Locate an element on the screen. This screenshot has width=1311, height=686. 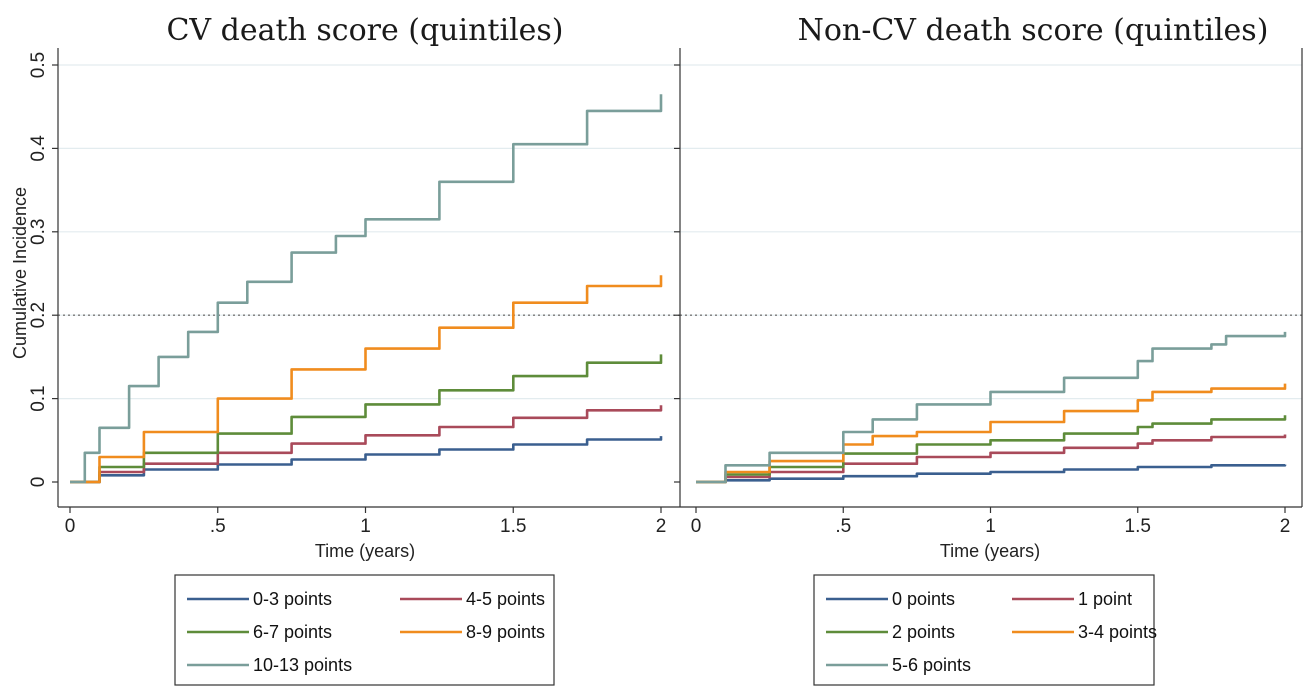
y-tick-label: 0.4 is located at coordinates (38, 148).